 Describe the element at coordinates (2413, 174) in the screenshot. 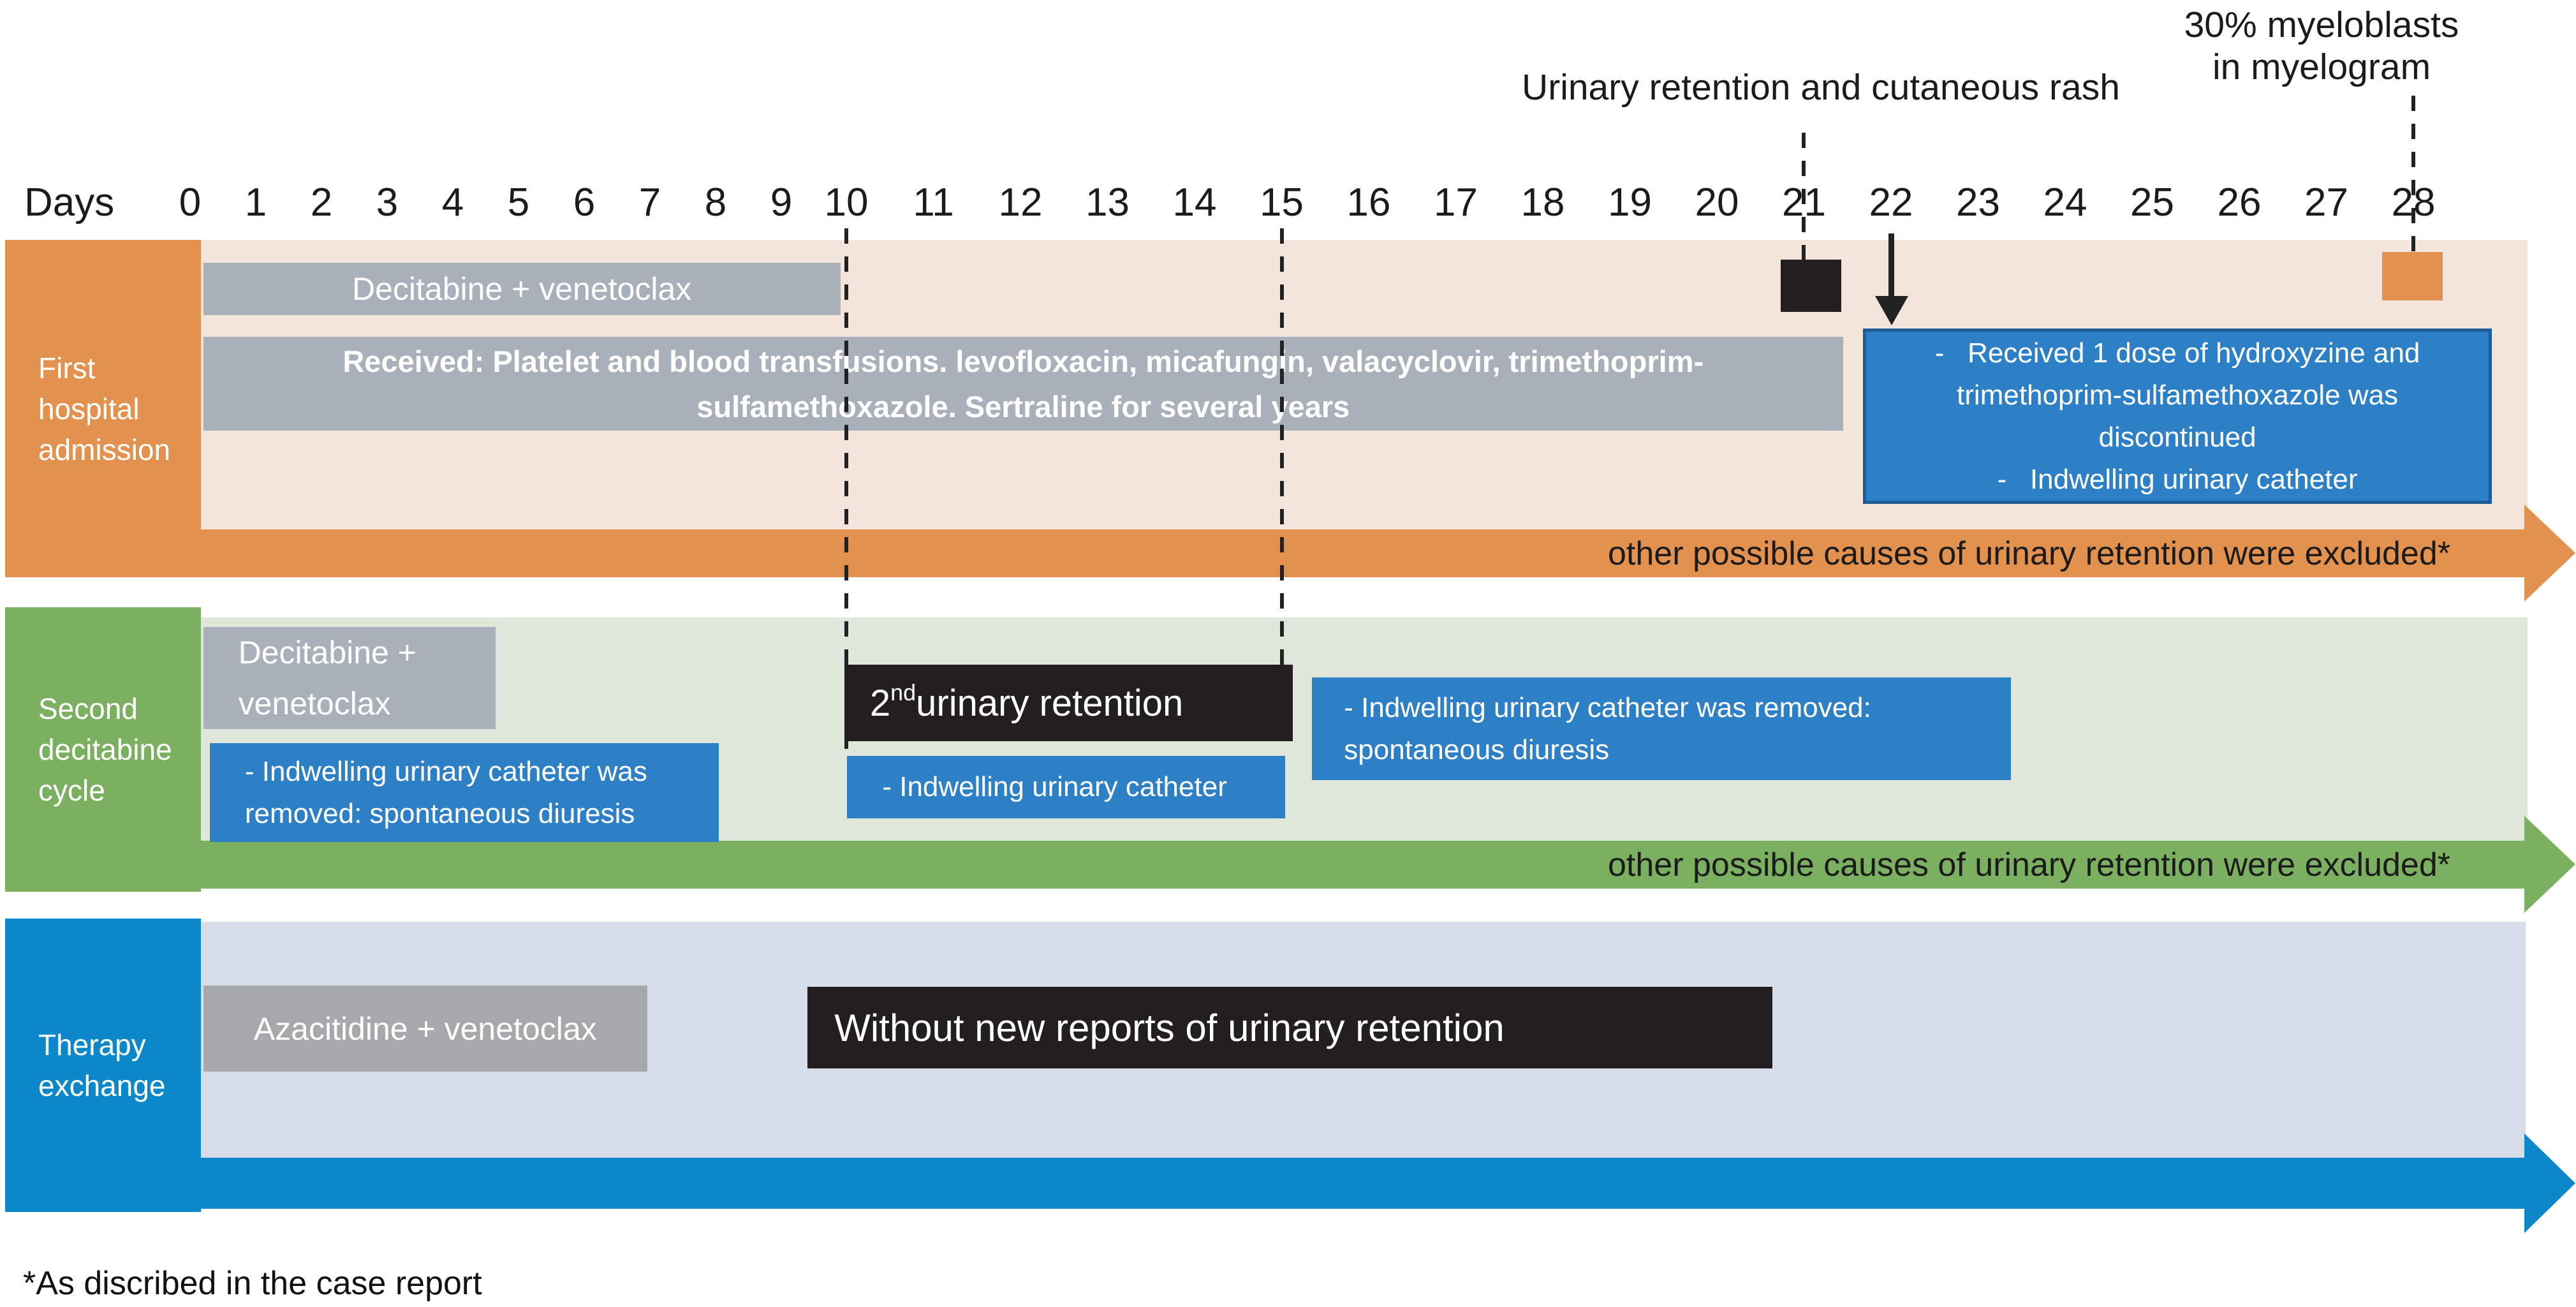

I see `dashed-line-day28` at that location.